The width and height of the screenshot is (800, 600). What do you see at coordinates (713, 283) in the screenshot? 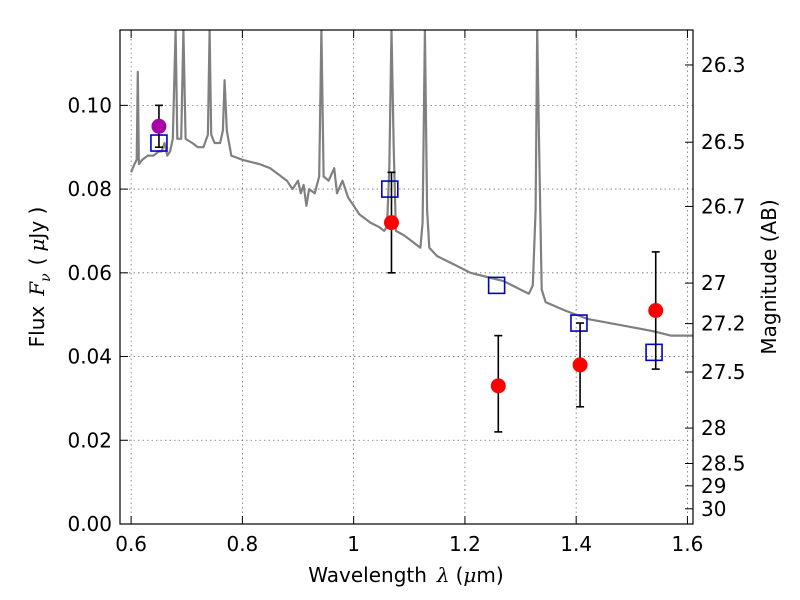
I see `mag-tick-label: 27` at bounding box center [713, 283].